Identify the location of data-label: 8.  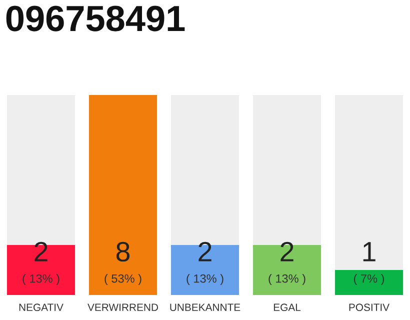
(123, 252).